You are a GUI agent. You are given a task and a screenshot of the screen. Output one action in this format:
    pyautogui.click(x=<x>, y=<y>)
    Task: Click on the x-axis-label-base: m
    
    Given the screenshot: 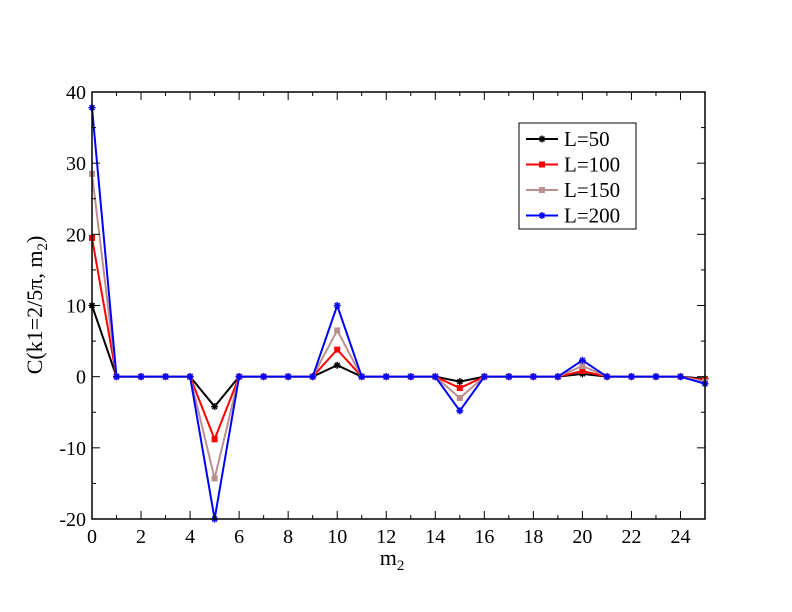 What is the action you would take?
    pyautogui.click(x=388, y=557)
    